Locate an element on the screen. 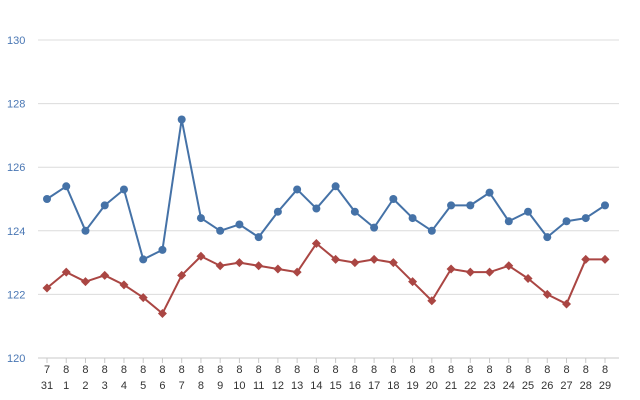  x-tick-day: 4 is located at coordinates (124, 386).